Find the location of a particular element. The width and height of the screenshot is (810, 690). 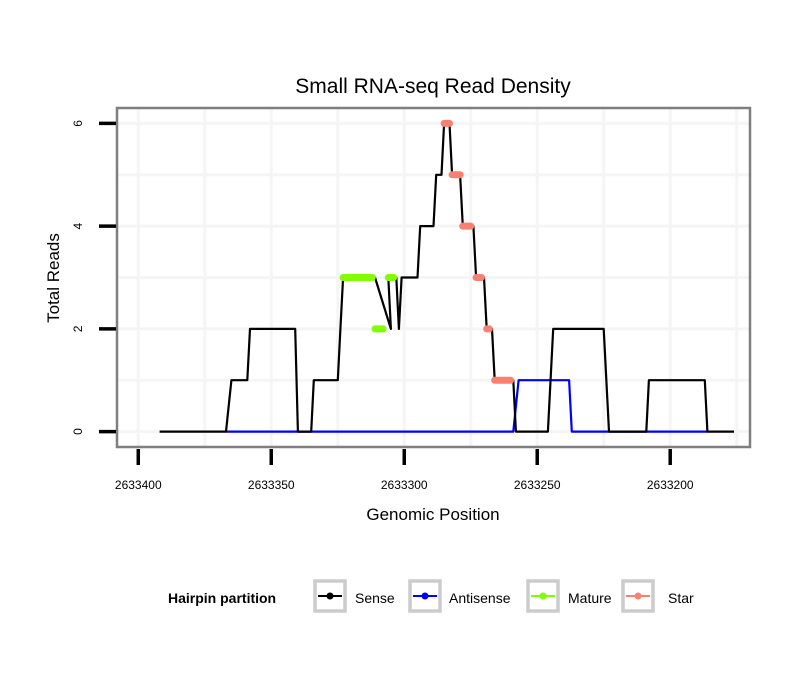

legend-item-antisense: Antisense is located at coordinates (459, 596).